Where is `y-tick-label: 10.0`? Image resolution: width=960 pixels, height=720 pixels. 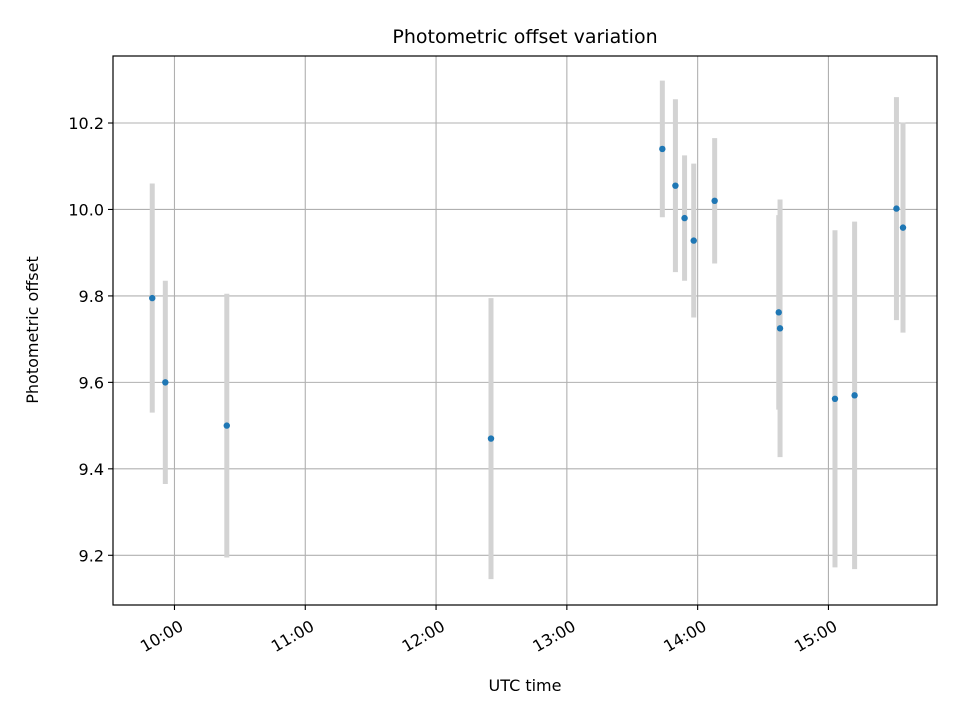
y-tick-label: 10.0 is located at coordinates (86, 209).